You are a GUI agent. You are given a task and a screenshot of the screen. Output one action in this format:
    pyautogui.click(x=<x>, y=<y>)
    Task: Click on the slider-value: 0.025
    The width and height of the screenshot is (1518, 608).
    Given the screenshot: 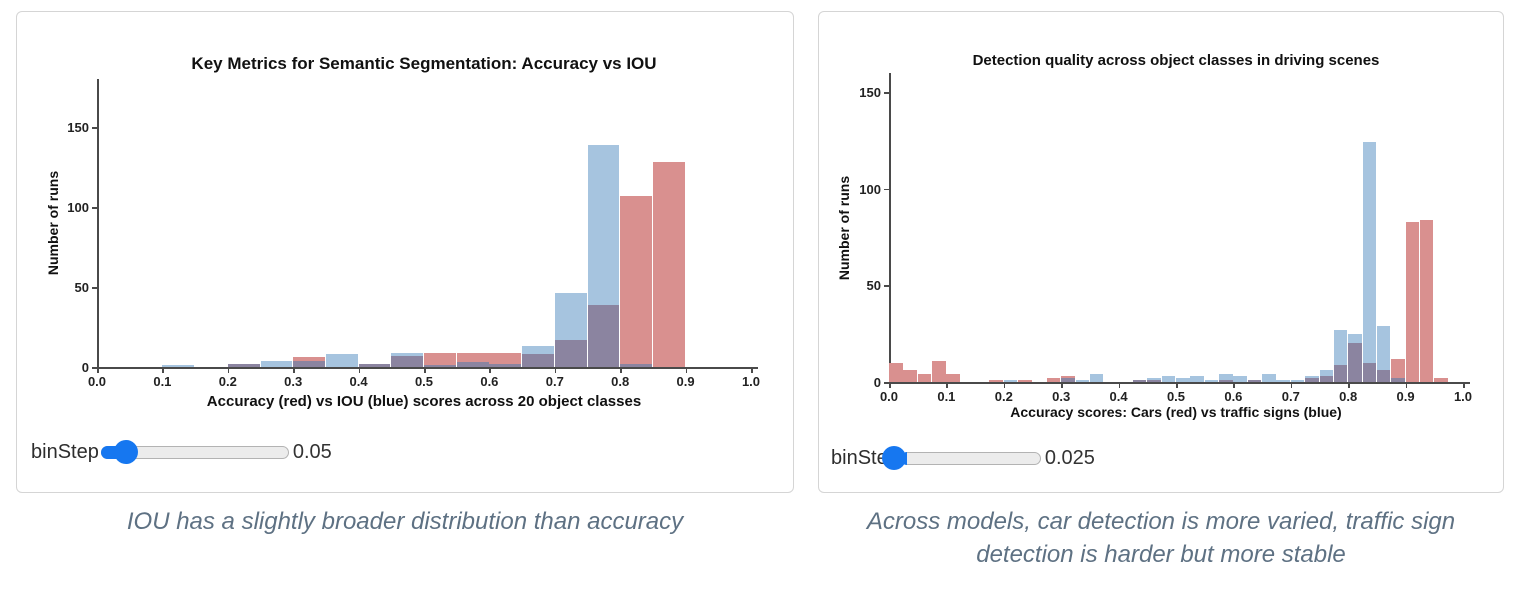 What is the action you would take?
    pyautogui.click(x=1069, y=457)
    